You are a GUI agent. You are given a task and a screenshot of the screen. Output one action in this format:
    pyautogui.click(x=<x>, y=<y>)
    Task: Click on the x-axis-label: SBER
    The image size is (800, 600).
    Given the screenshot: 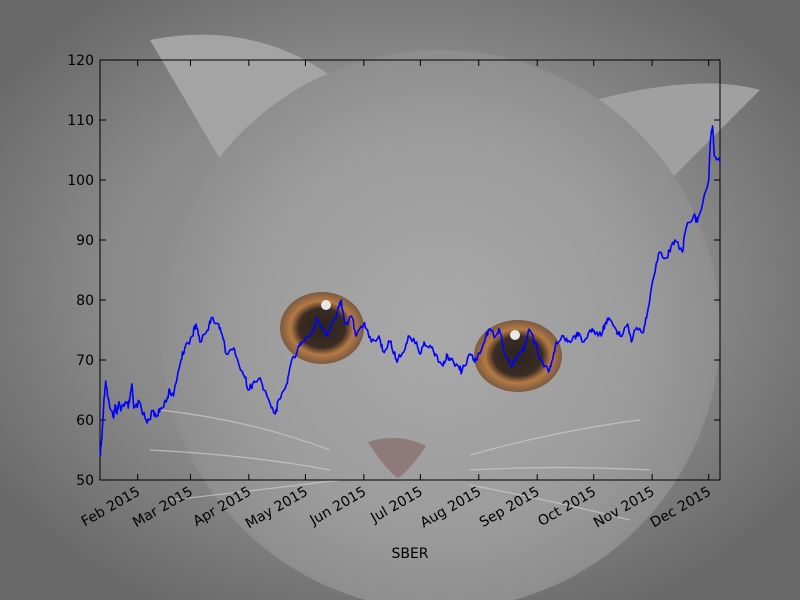 What is the action you would take?
    pyautogui.click(x=409, y=554)
    